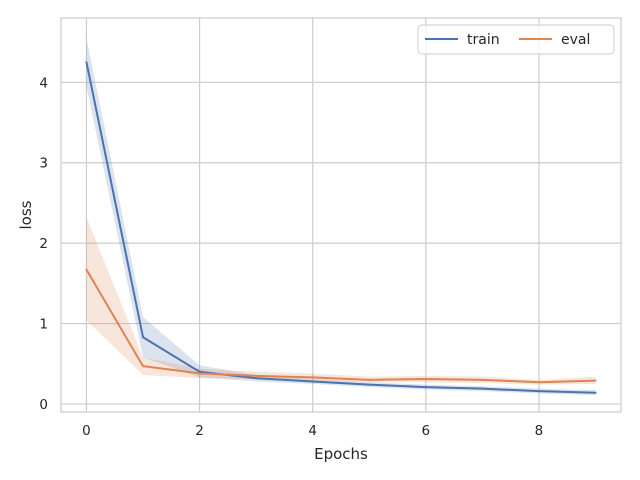 Image resolution: width=640 pixels, height=480 pixels. I want to click on x-tick-labels: 0 2 4 6 8, so click(312, 431).